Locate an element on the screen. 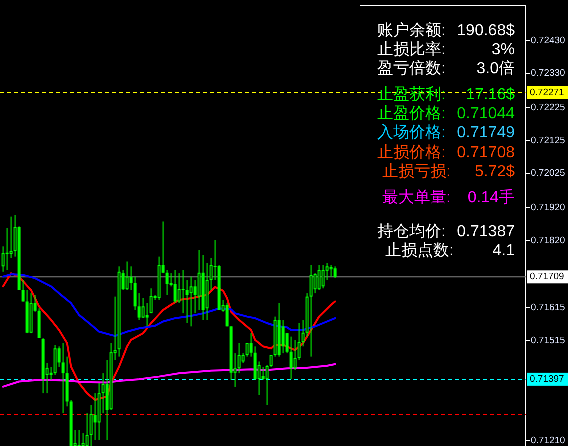 The image size is (568, 446). text: 17.16$ is located at coordinates (491, 95).